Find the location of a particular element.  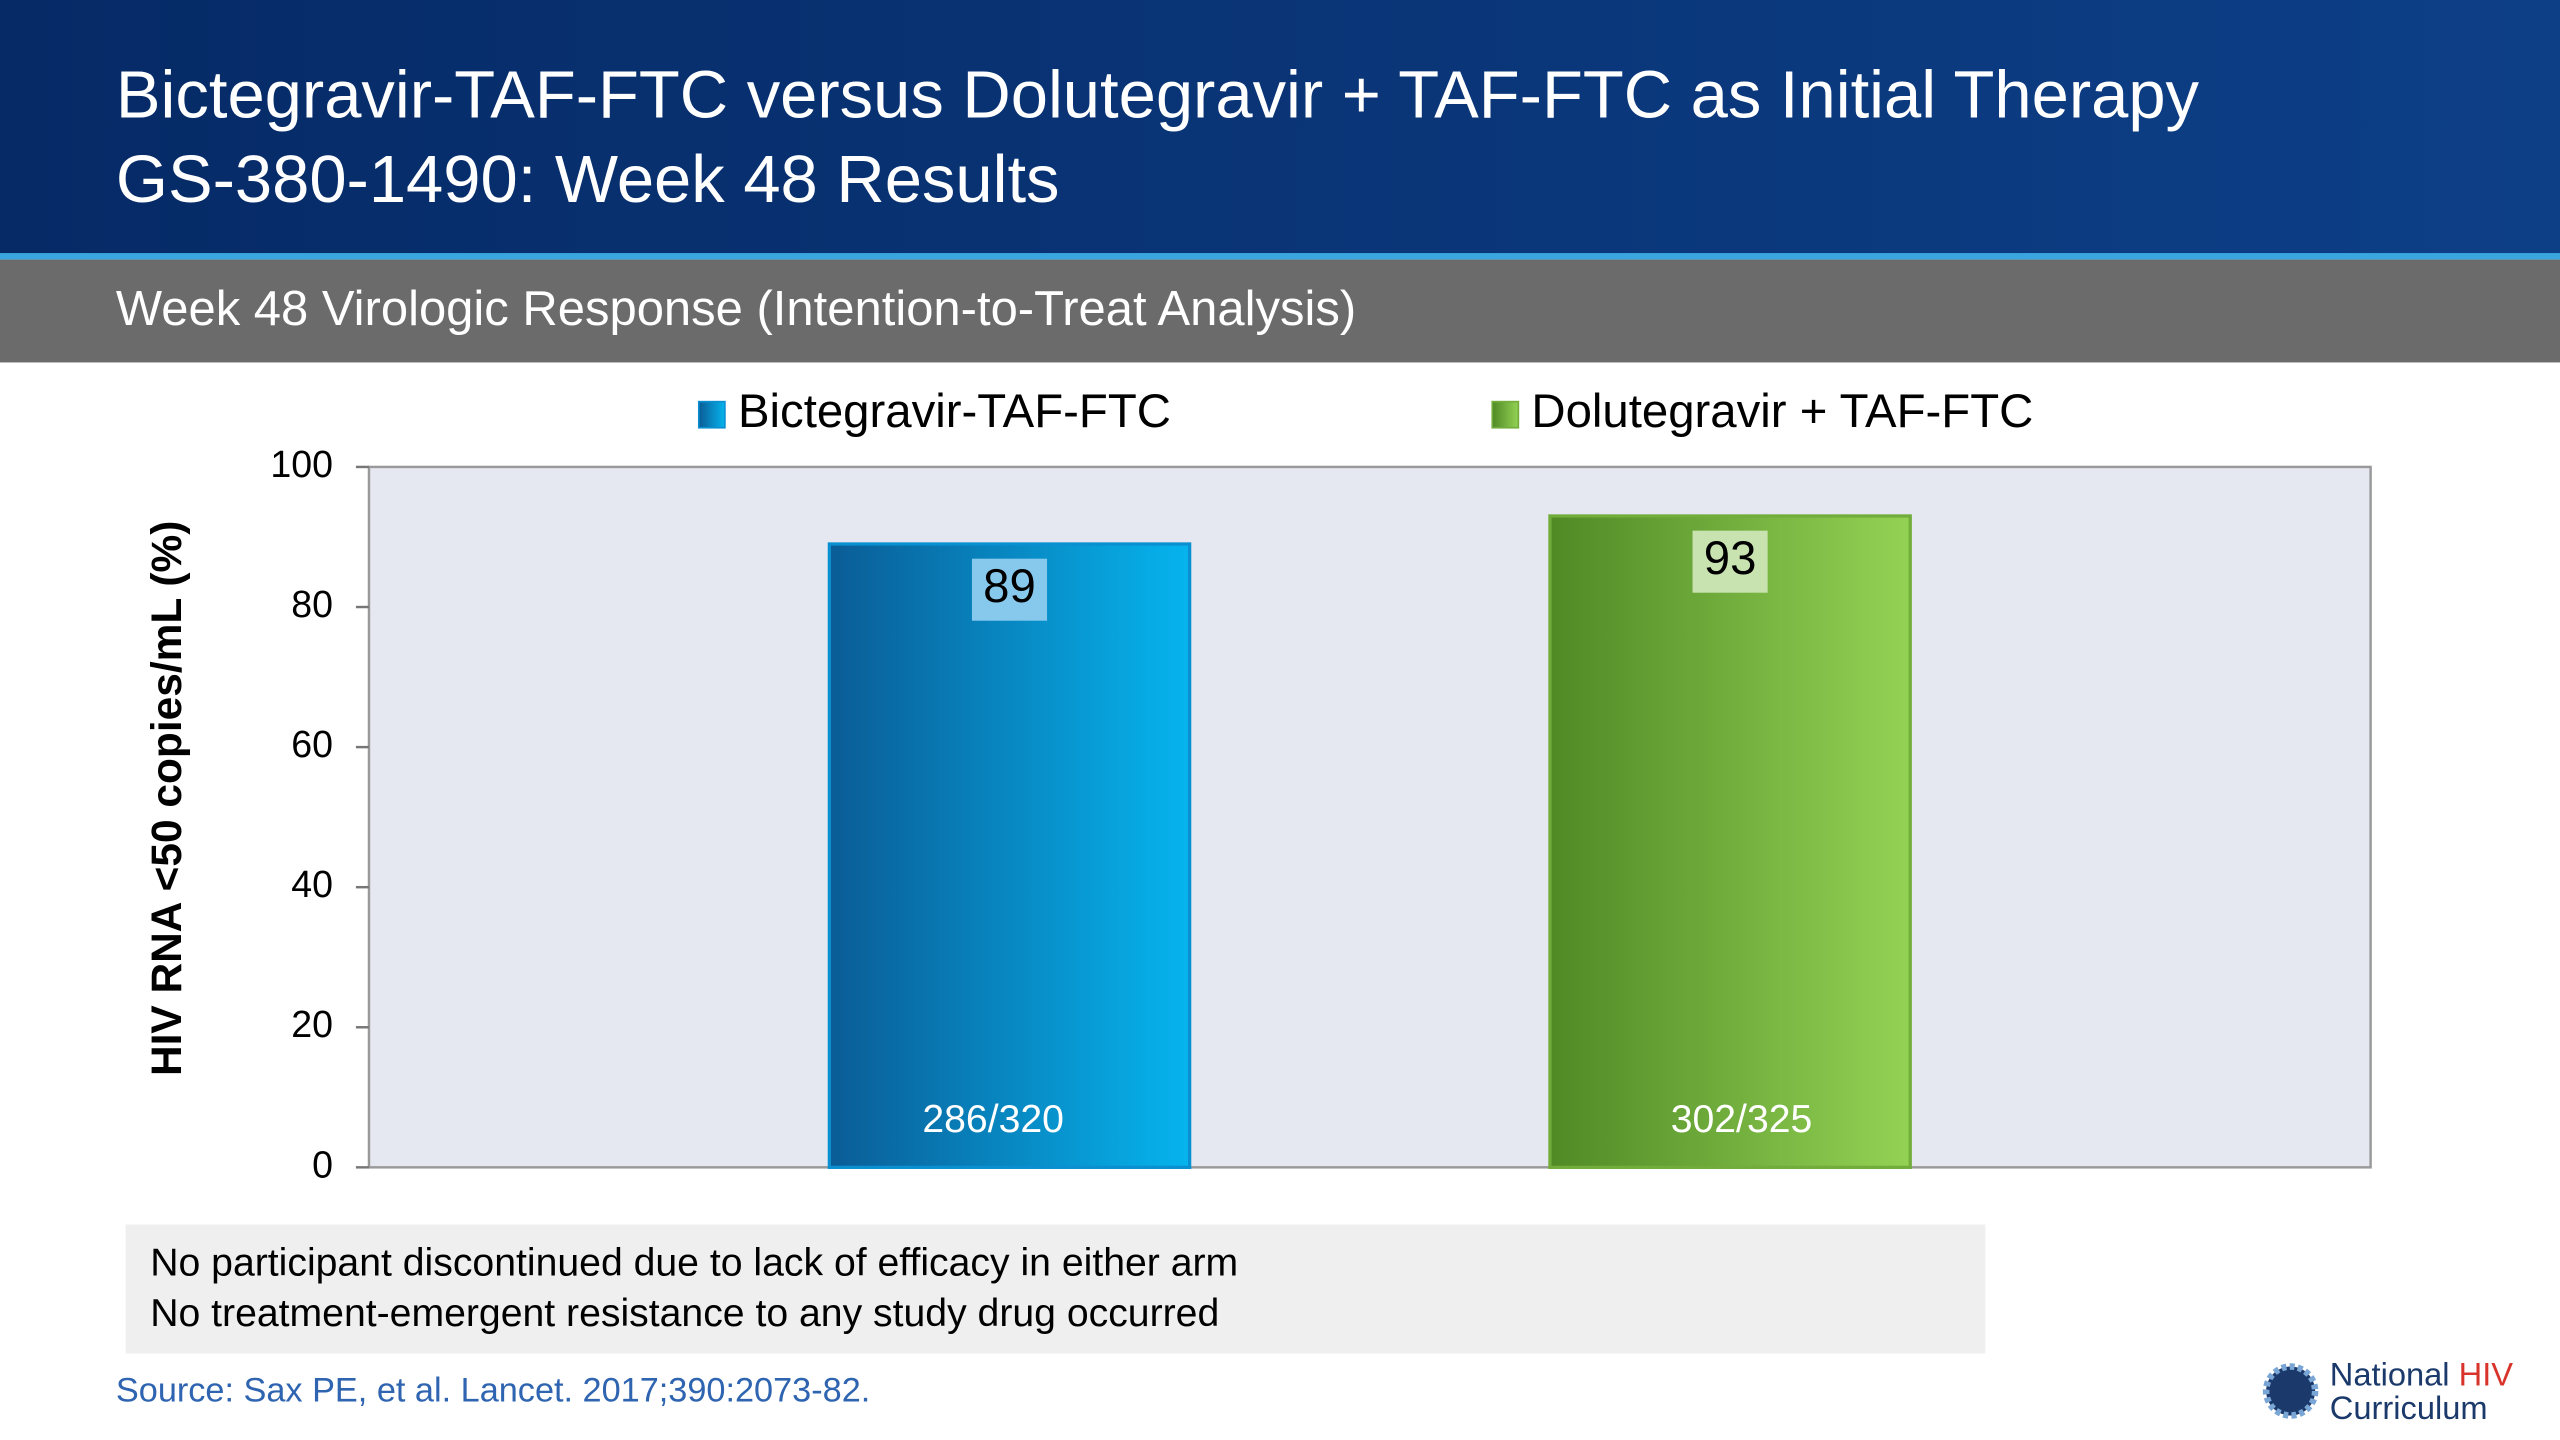

subtitle-bg is located at coordinates (1280, 311).